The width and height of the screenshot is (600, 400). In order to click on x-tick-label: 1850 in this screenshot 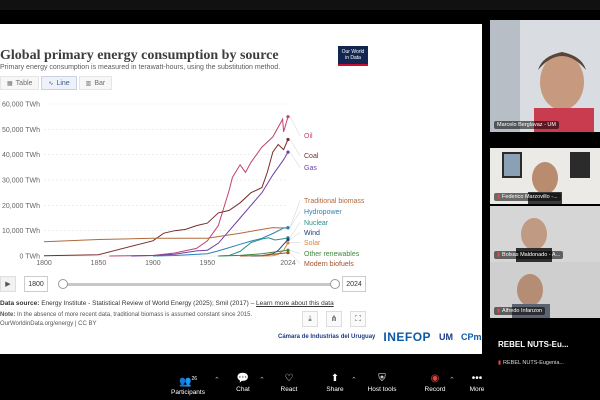, I will do `click(99, 263)`.